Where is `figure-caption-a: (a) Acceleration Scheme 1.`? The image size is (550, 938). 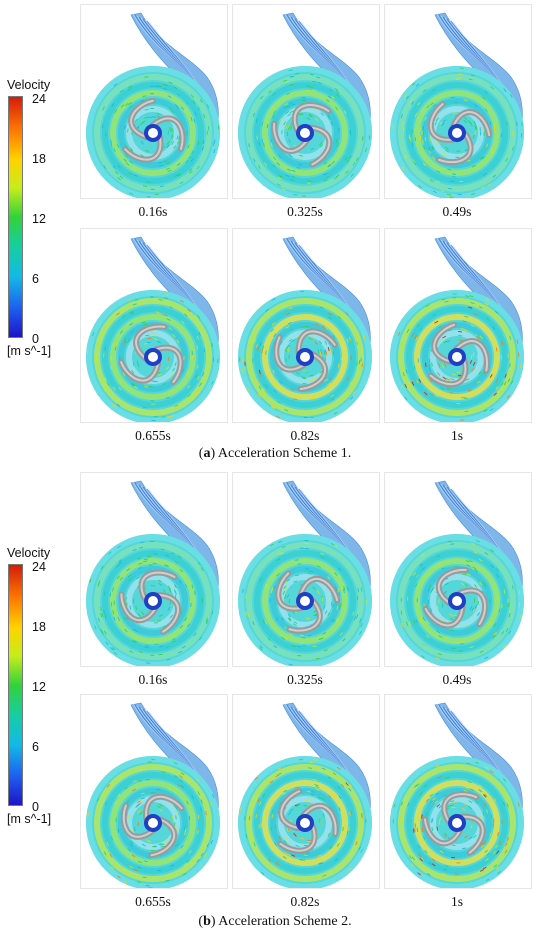 figure-caption-a: (a) Acceleration Scheme 1. is located at coordinates (275, 453).